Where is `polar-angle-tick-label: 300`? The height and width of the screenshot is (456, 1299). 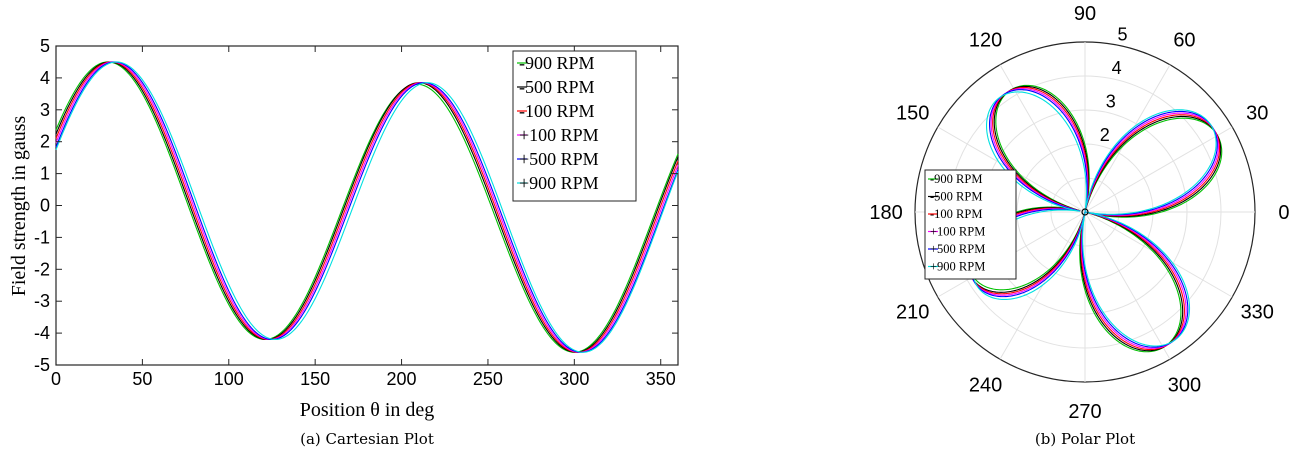 polar-angle-tick-label: 300 is located at coordinates (1184, 385).